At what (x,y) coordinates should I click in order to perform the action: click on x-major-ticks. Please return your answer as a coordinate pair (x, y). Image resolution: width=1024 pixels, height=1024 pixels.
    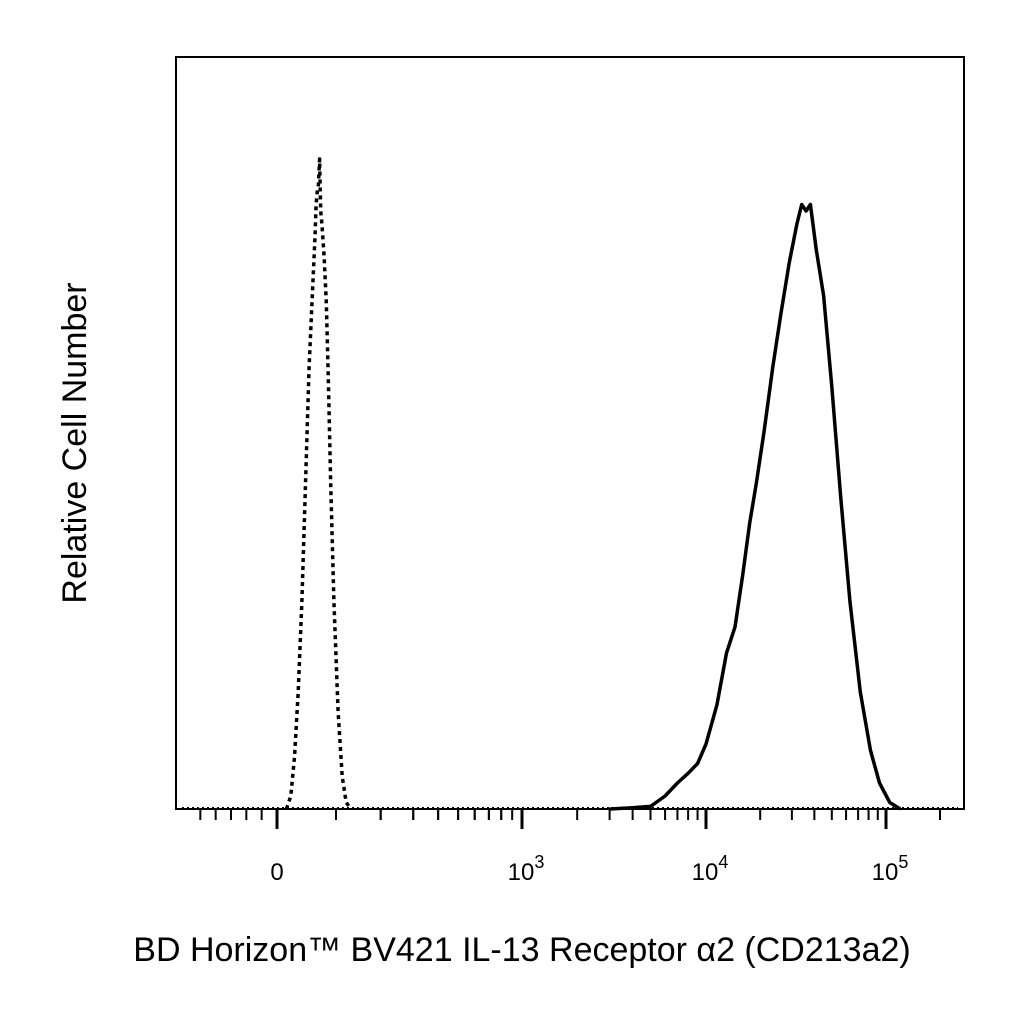
    Looking at the image, I should click on (581, 819).